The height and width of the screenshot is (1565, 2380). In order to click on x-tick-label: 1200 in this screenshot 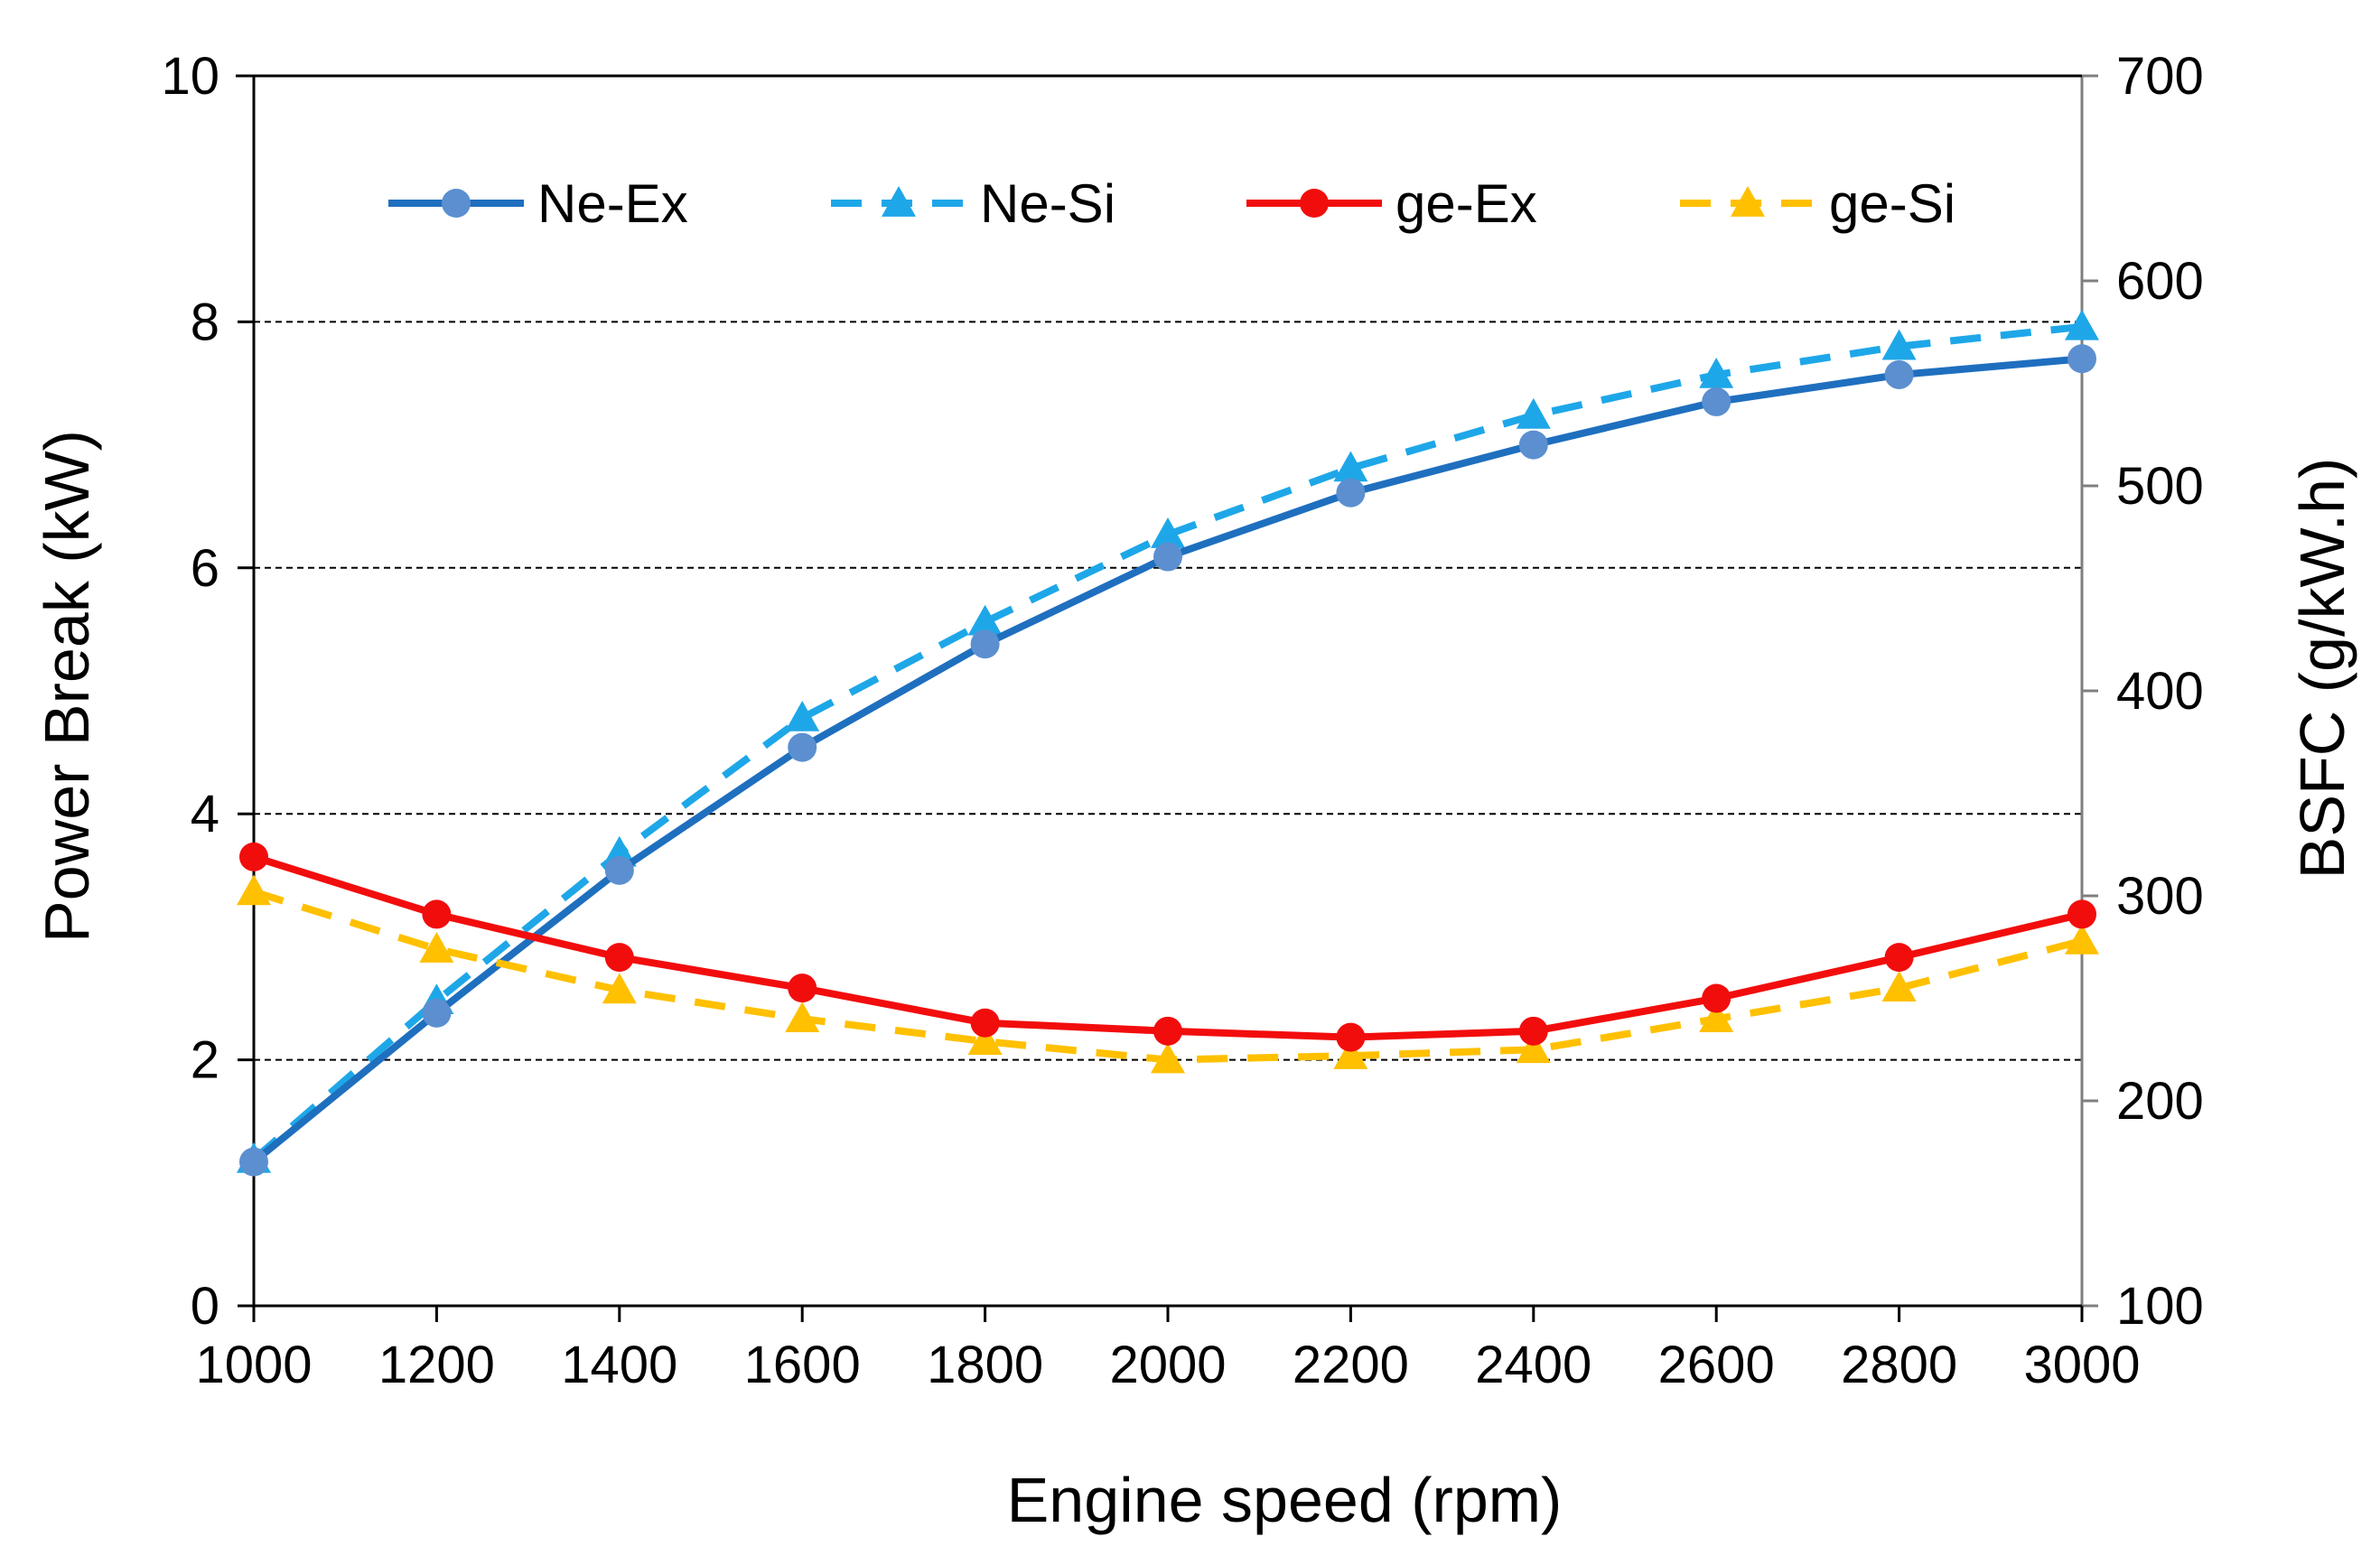, I will do `click(436, 1365)`.